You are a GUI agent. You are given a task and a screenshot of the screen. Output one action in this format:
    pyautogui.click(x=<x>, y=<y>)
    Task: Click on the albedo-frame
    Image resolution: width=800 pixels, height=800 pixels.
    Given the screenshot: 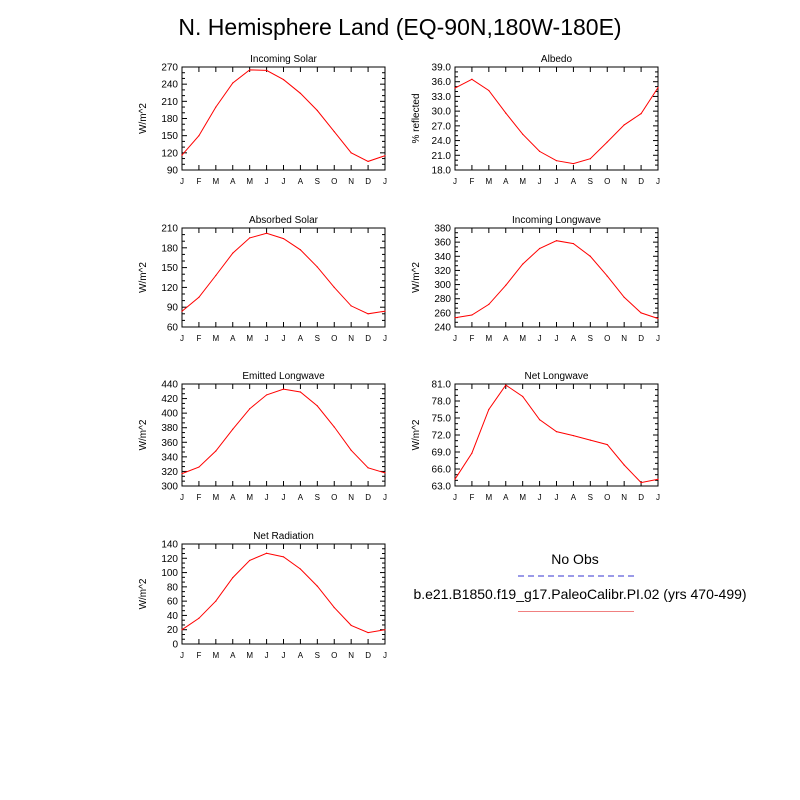 What is the action you would take?
    pyautogui.click(x=556, y=118)
    